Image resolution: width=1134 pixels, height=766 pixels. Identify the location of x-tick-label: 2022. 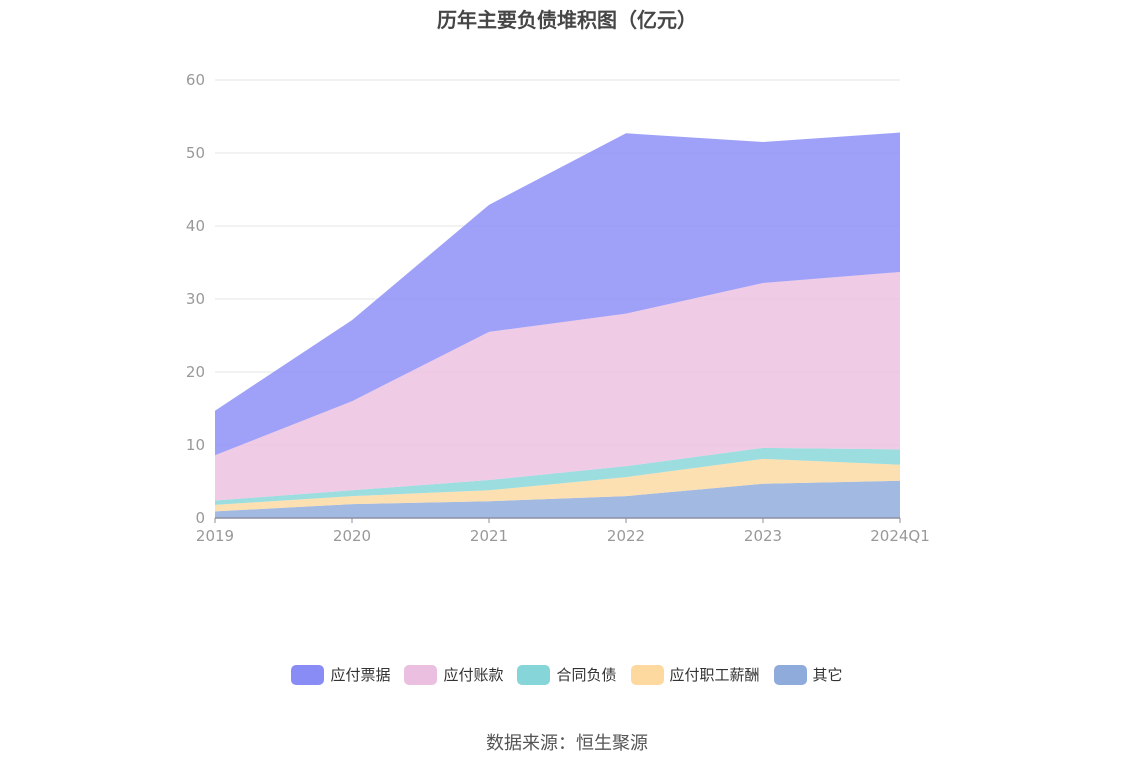
(626, 536).